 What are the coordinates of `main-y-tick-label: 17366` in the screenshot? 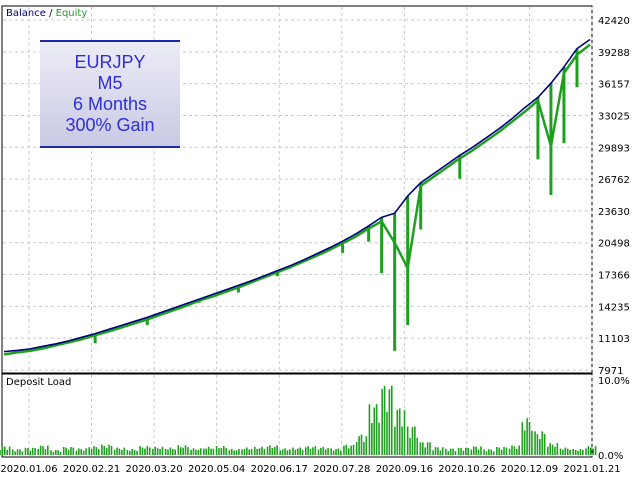 It's located at (614, 276).